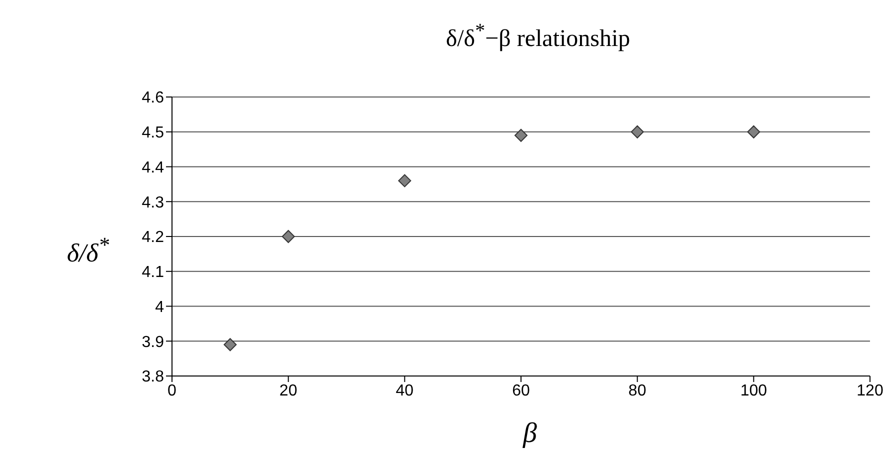 The height and width of the screenshot is (469, 895). I want to click on y-tick-label: 4.6, so click(153, 98).